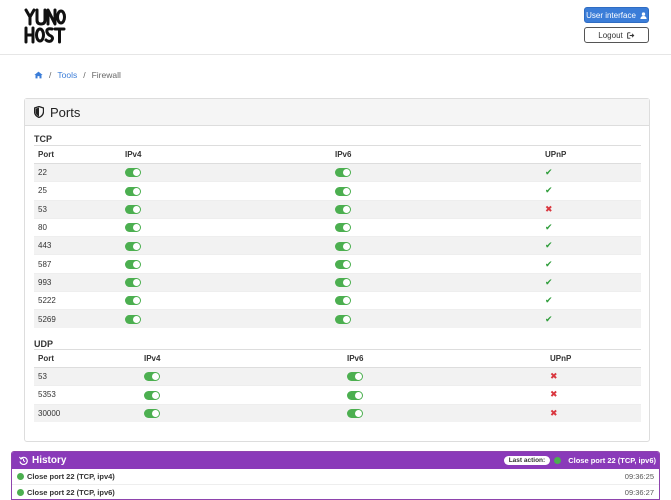  I want to click on ports-title: Ports, so click(65, 112).